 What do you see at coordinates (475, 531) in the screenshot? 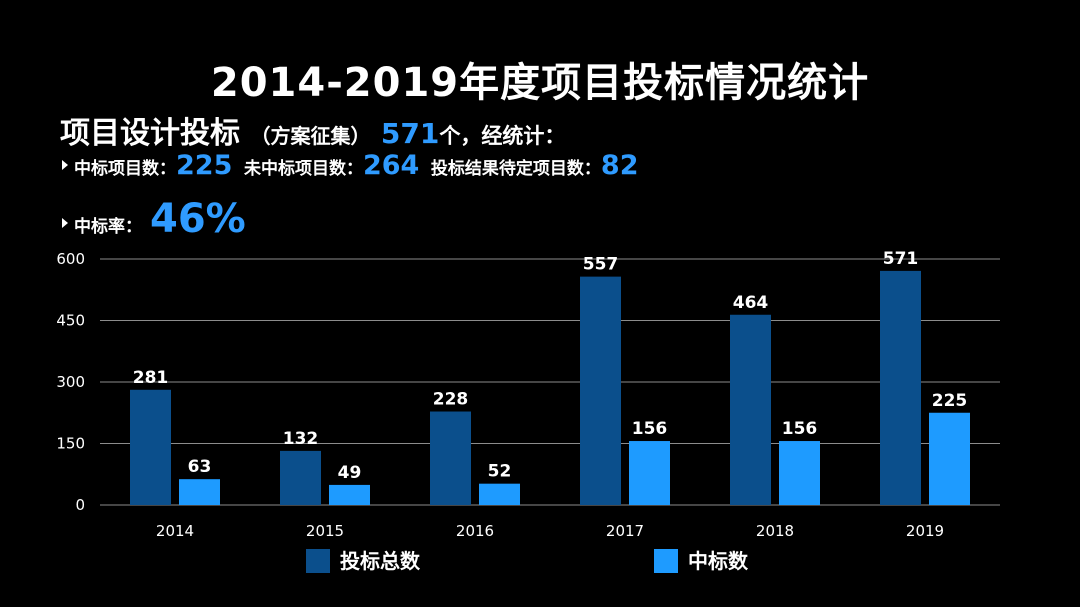
I see `x-tick-label: 2016` at bounding box center [475, 531].